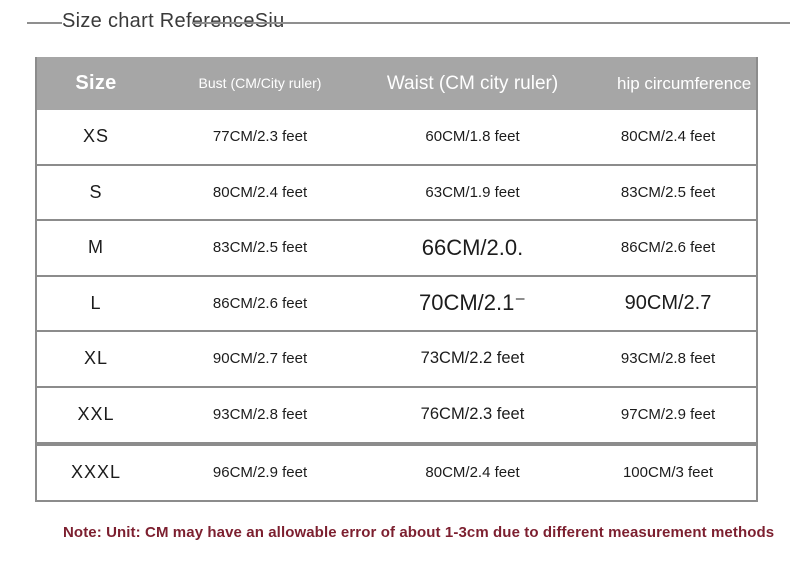 The height and width of the screenshot is (580, 790). I want to click on cell-waist: 80CM/2.4 feet, so click(472, 473).